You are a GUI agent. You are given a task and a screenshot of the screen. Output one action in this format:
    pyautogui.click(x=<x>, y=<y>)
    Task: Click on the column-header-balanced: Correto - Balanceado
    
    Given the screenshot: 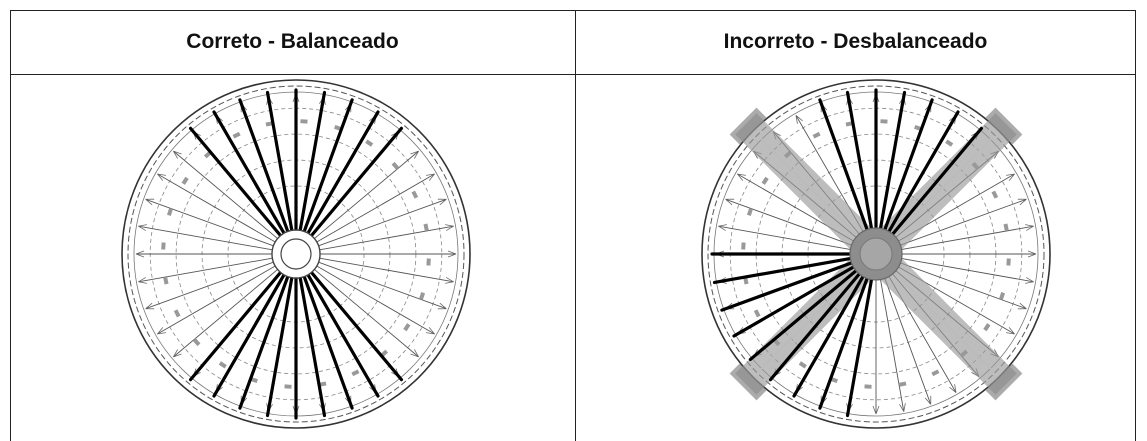 What is the action you would take?
    pyautogui.click(x=292, y=41)
    